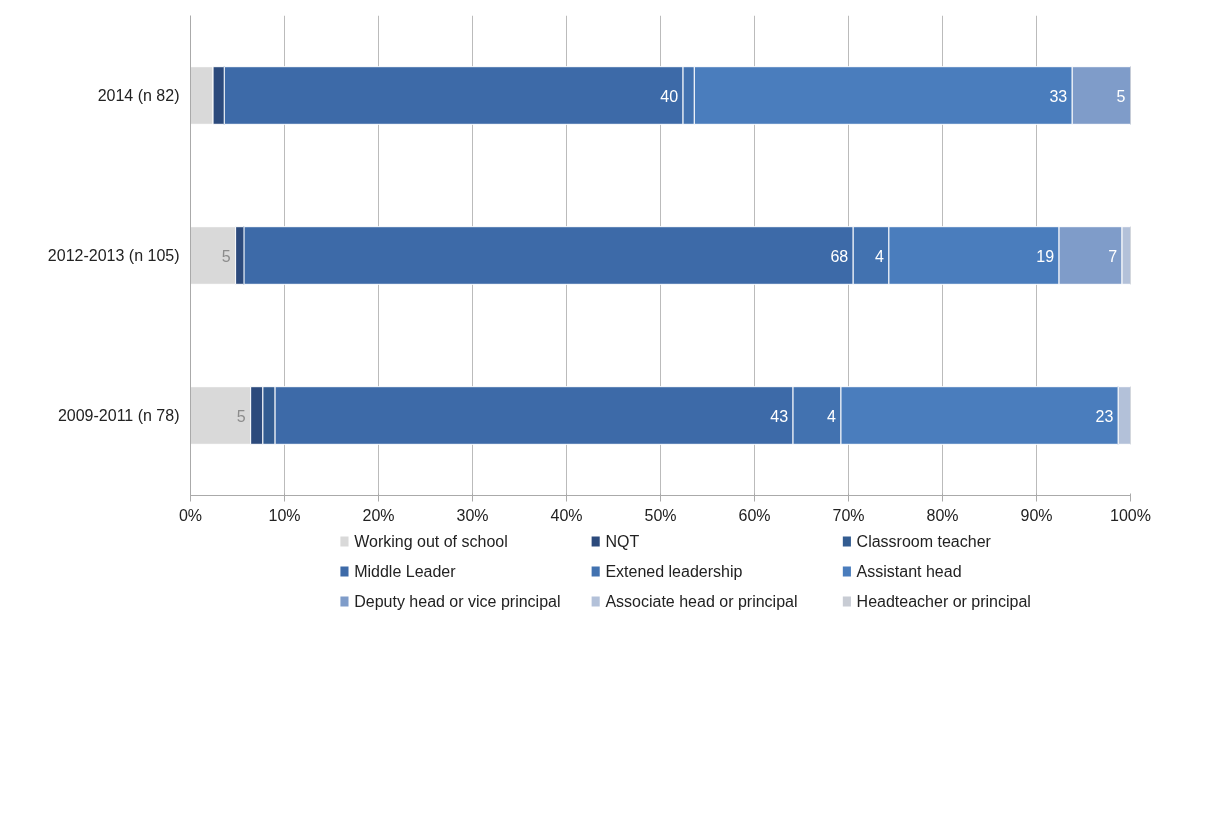 The height and width of the screenshot is (828, 1209). I want to click on annotation: 68, so click(839, 256).